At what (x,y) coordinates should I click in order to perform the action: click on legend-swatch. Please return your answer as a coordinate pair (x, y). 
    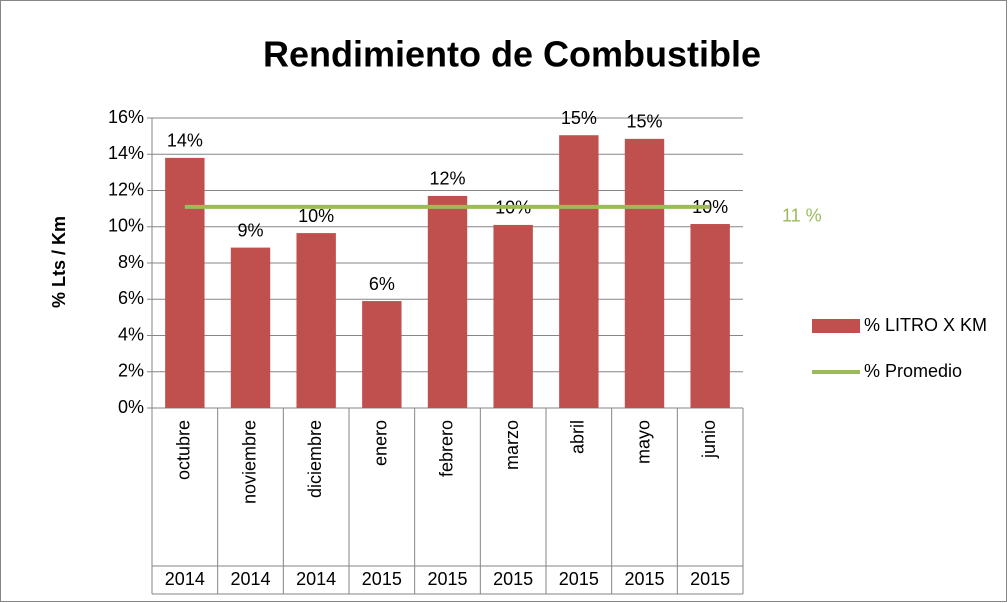
    Looking at the image, I should click on (836, 326).